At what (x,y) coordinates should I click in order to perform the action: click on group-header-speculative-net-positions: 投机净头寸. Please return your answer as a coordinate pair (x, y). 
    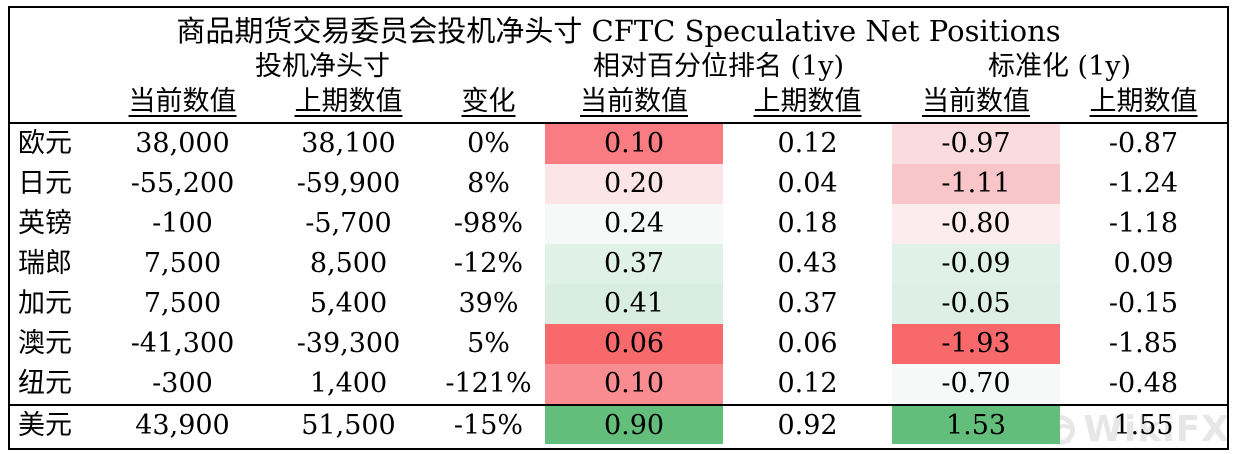
    Looking at the image, I should click on (322, 66).